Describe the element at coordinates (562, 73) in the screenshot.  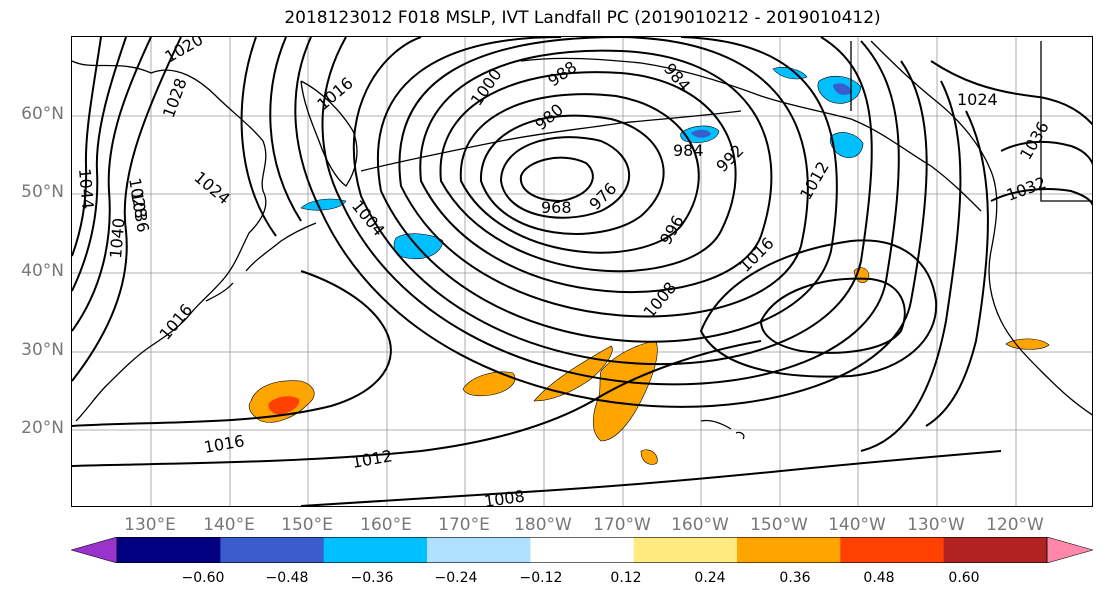
I see `contour-label: 988` at that location.